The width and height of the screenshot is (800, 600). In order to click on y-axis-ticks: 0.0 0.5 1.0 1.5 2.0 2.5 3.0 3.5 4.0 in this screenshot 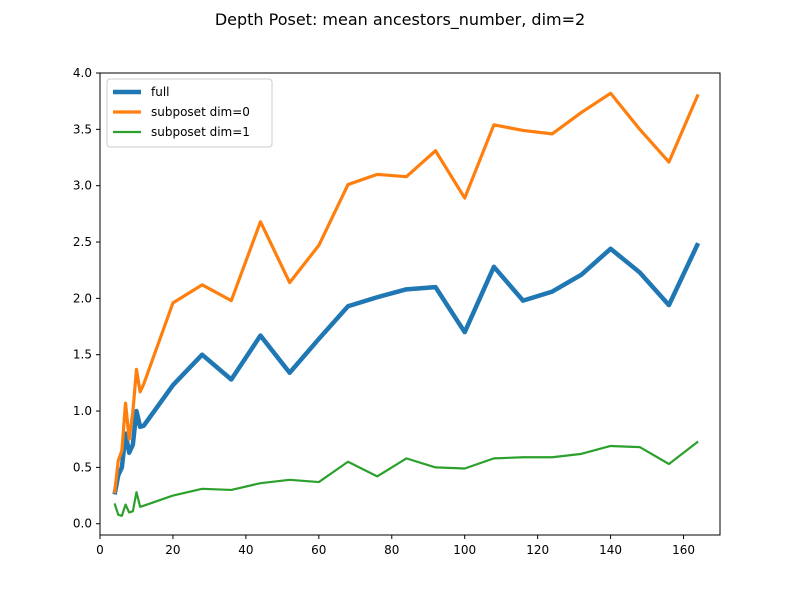, I will do `click(86, 298)`.